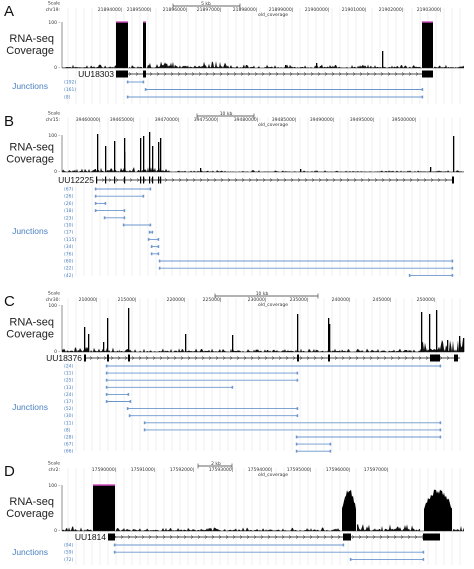  I want to click on position-tick-label: 17591000|, so click(143, 470).